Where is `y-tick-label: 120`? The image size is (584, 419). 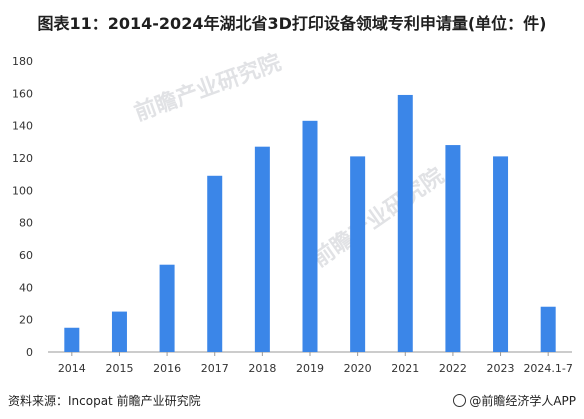 y-tick-label: 120 is located at coordinates (22, 158).